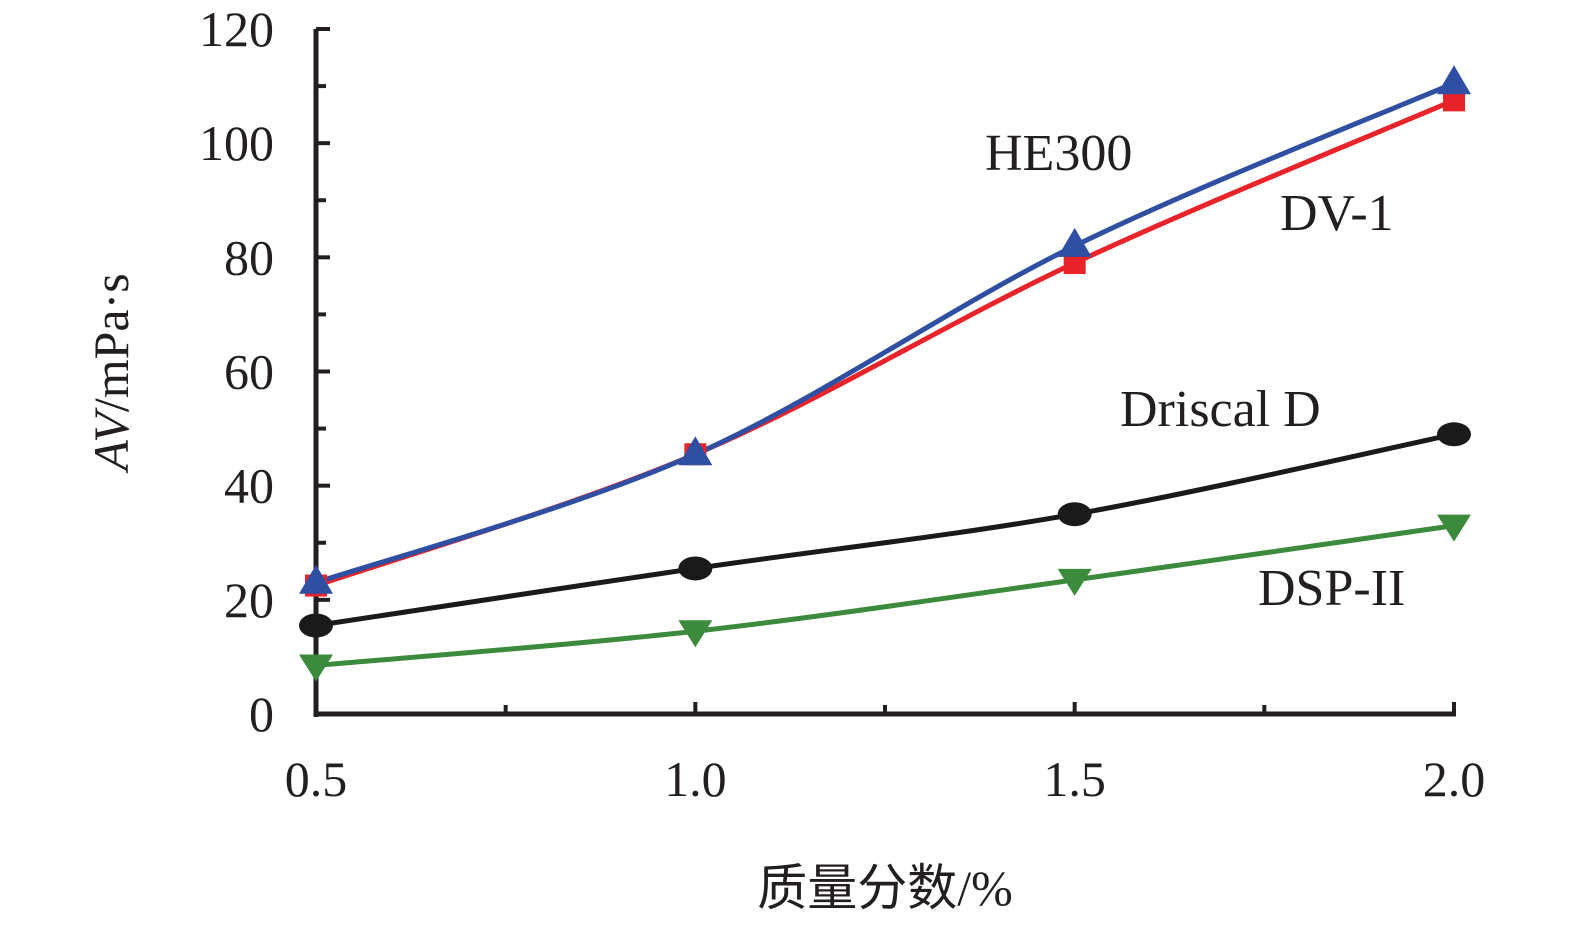 The width and height of the screenshot is (1575, 927). What do you see at coordinates (111, 342) in the screenshot?
I see `y-axis-title-rest: /mPa·s` at bounding box center [111, 342].